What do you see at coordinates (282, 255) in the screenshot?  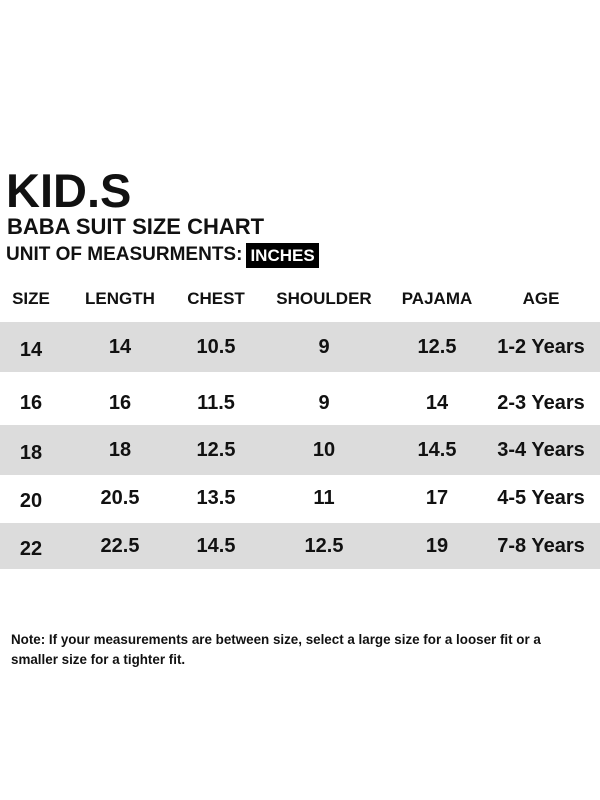 I see `unit-badge: INCHES` at bounding box center [282, 255].